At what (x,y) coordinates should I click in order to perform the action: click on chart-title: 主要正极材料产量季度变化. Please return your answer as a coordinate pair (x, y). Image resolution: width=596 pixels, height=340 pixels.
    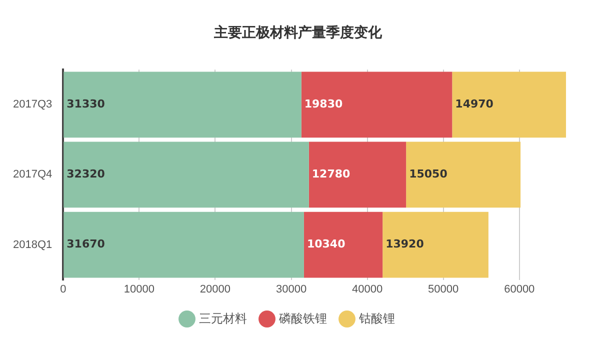
    Looking at the image, I should click on (298, 33).